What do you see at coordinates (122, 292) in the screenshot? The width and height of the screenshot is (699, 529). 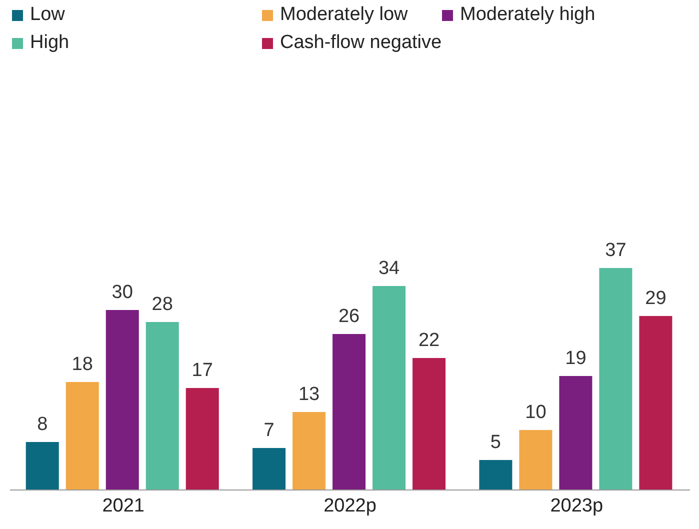 I see `data-label: 30` at bounding box center [122, 292].